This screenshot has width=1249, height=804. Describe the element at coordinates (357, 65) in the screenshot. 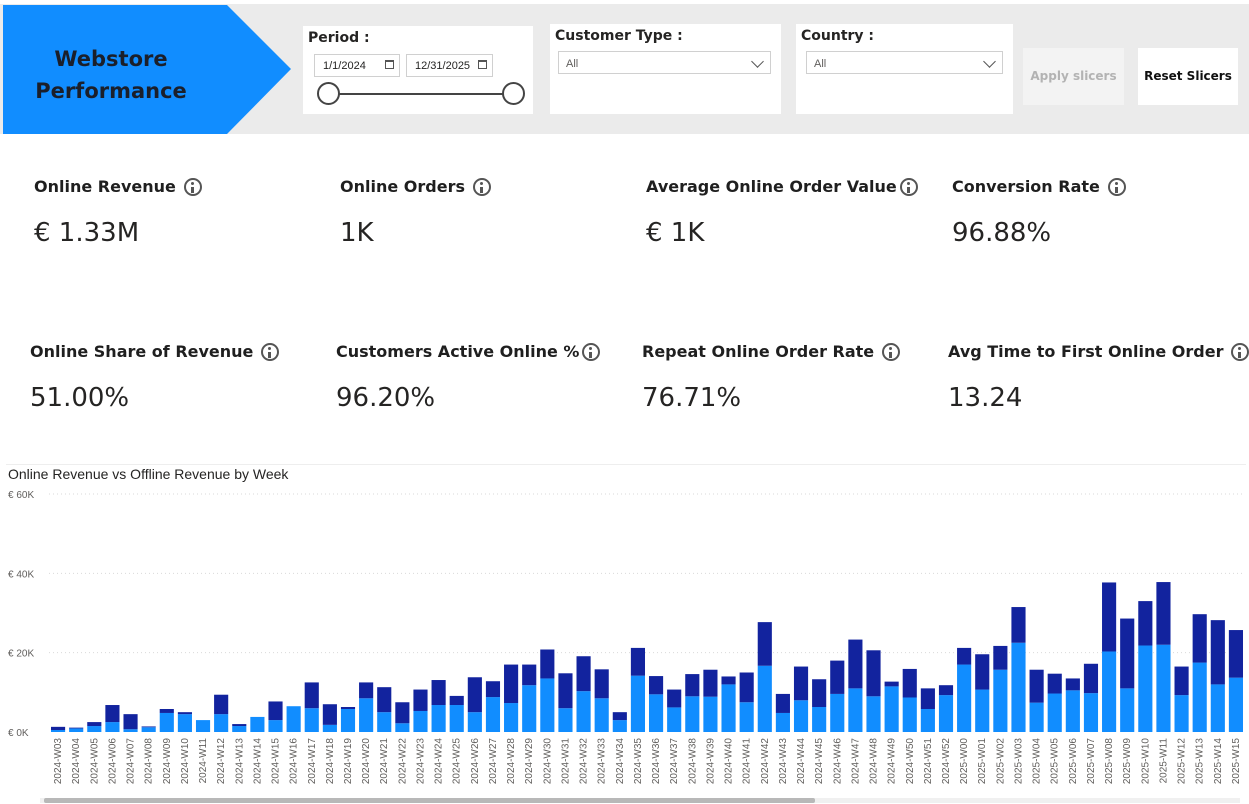

I see `start-date-input: 1/1/2024` at that location.